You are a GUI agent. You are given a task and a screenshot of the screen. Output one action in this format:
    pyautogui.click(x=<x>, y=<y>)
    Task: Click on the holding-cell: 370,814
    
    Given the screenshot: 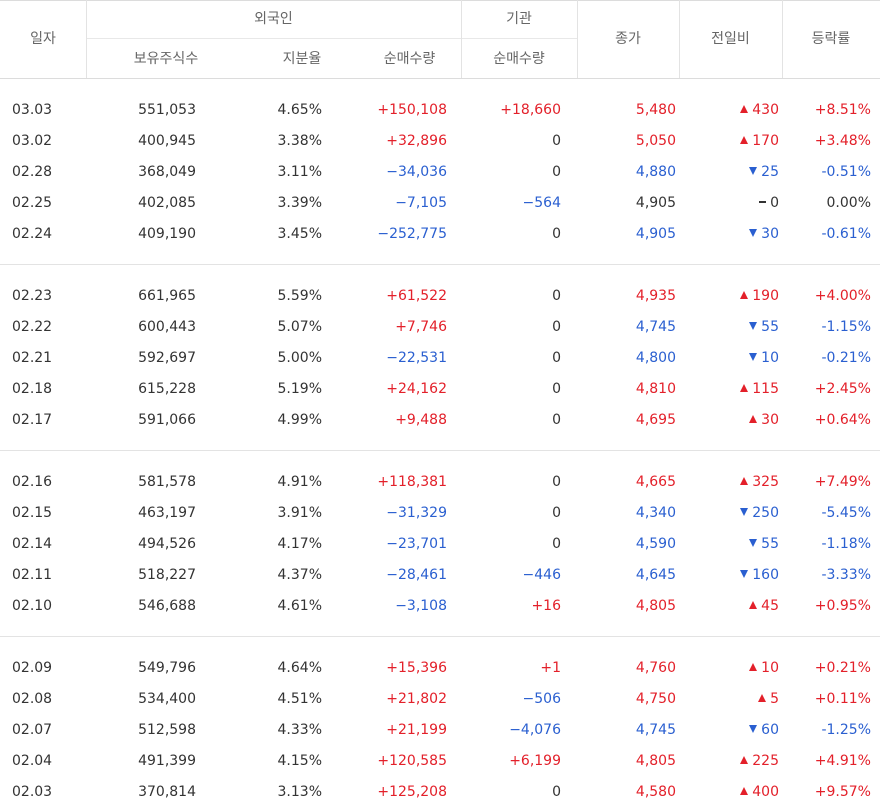 What is the action you would take?
    pyautogui.click(x=167, y=792)
    